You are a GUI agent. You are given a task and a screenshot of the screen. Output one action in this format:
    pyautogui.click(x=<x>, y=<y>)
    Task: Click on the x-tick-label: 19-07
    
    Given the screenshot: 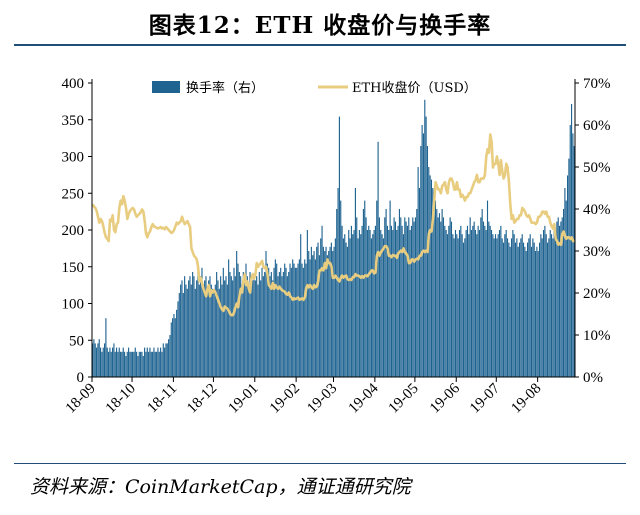 What is the action you would take?
    pyautogui.click(x=485, y=398)
    